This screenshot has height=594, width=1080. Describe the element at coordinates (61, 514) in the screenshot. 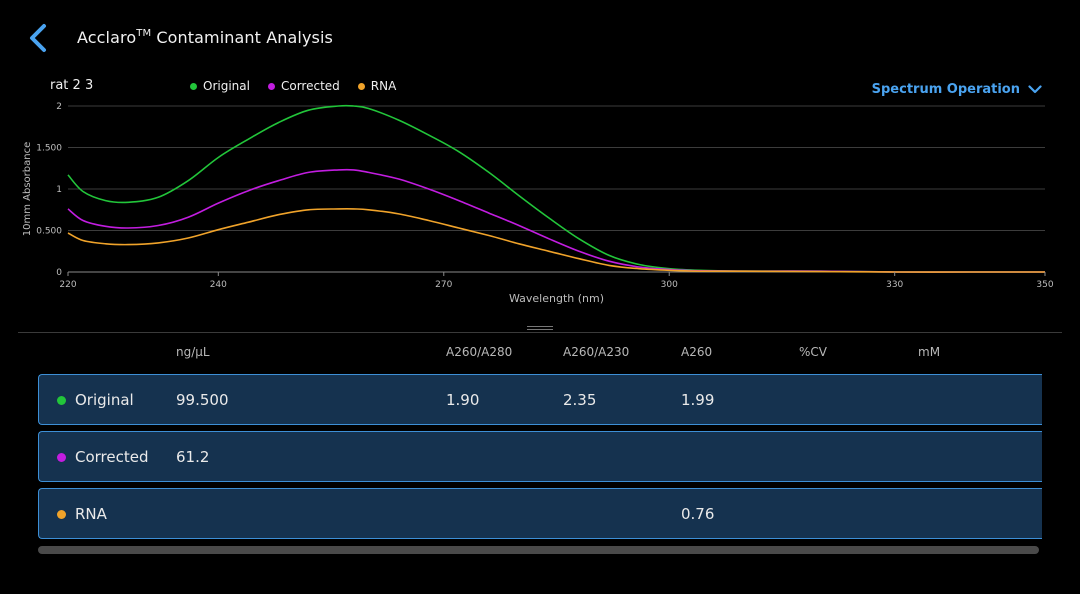

I see `row-dot-rna` at that location.